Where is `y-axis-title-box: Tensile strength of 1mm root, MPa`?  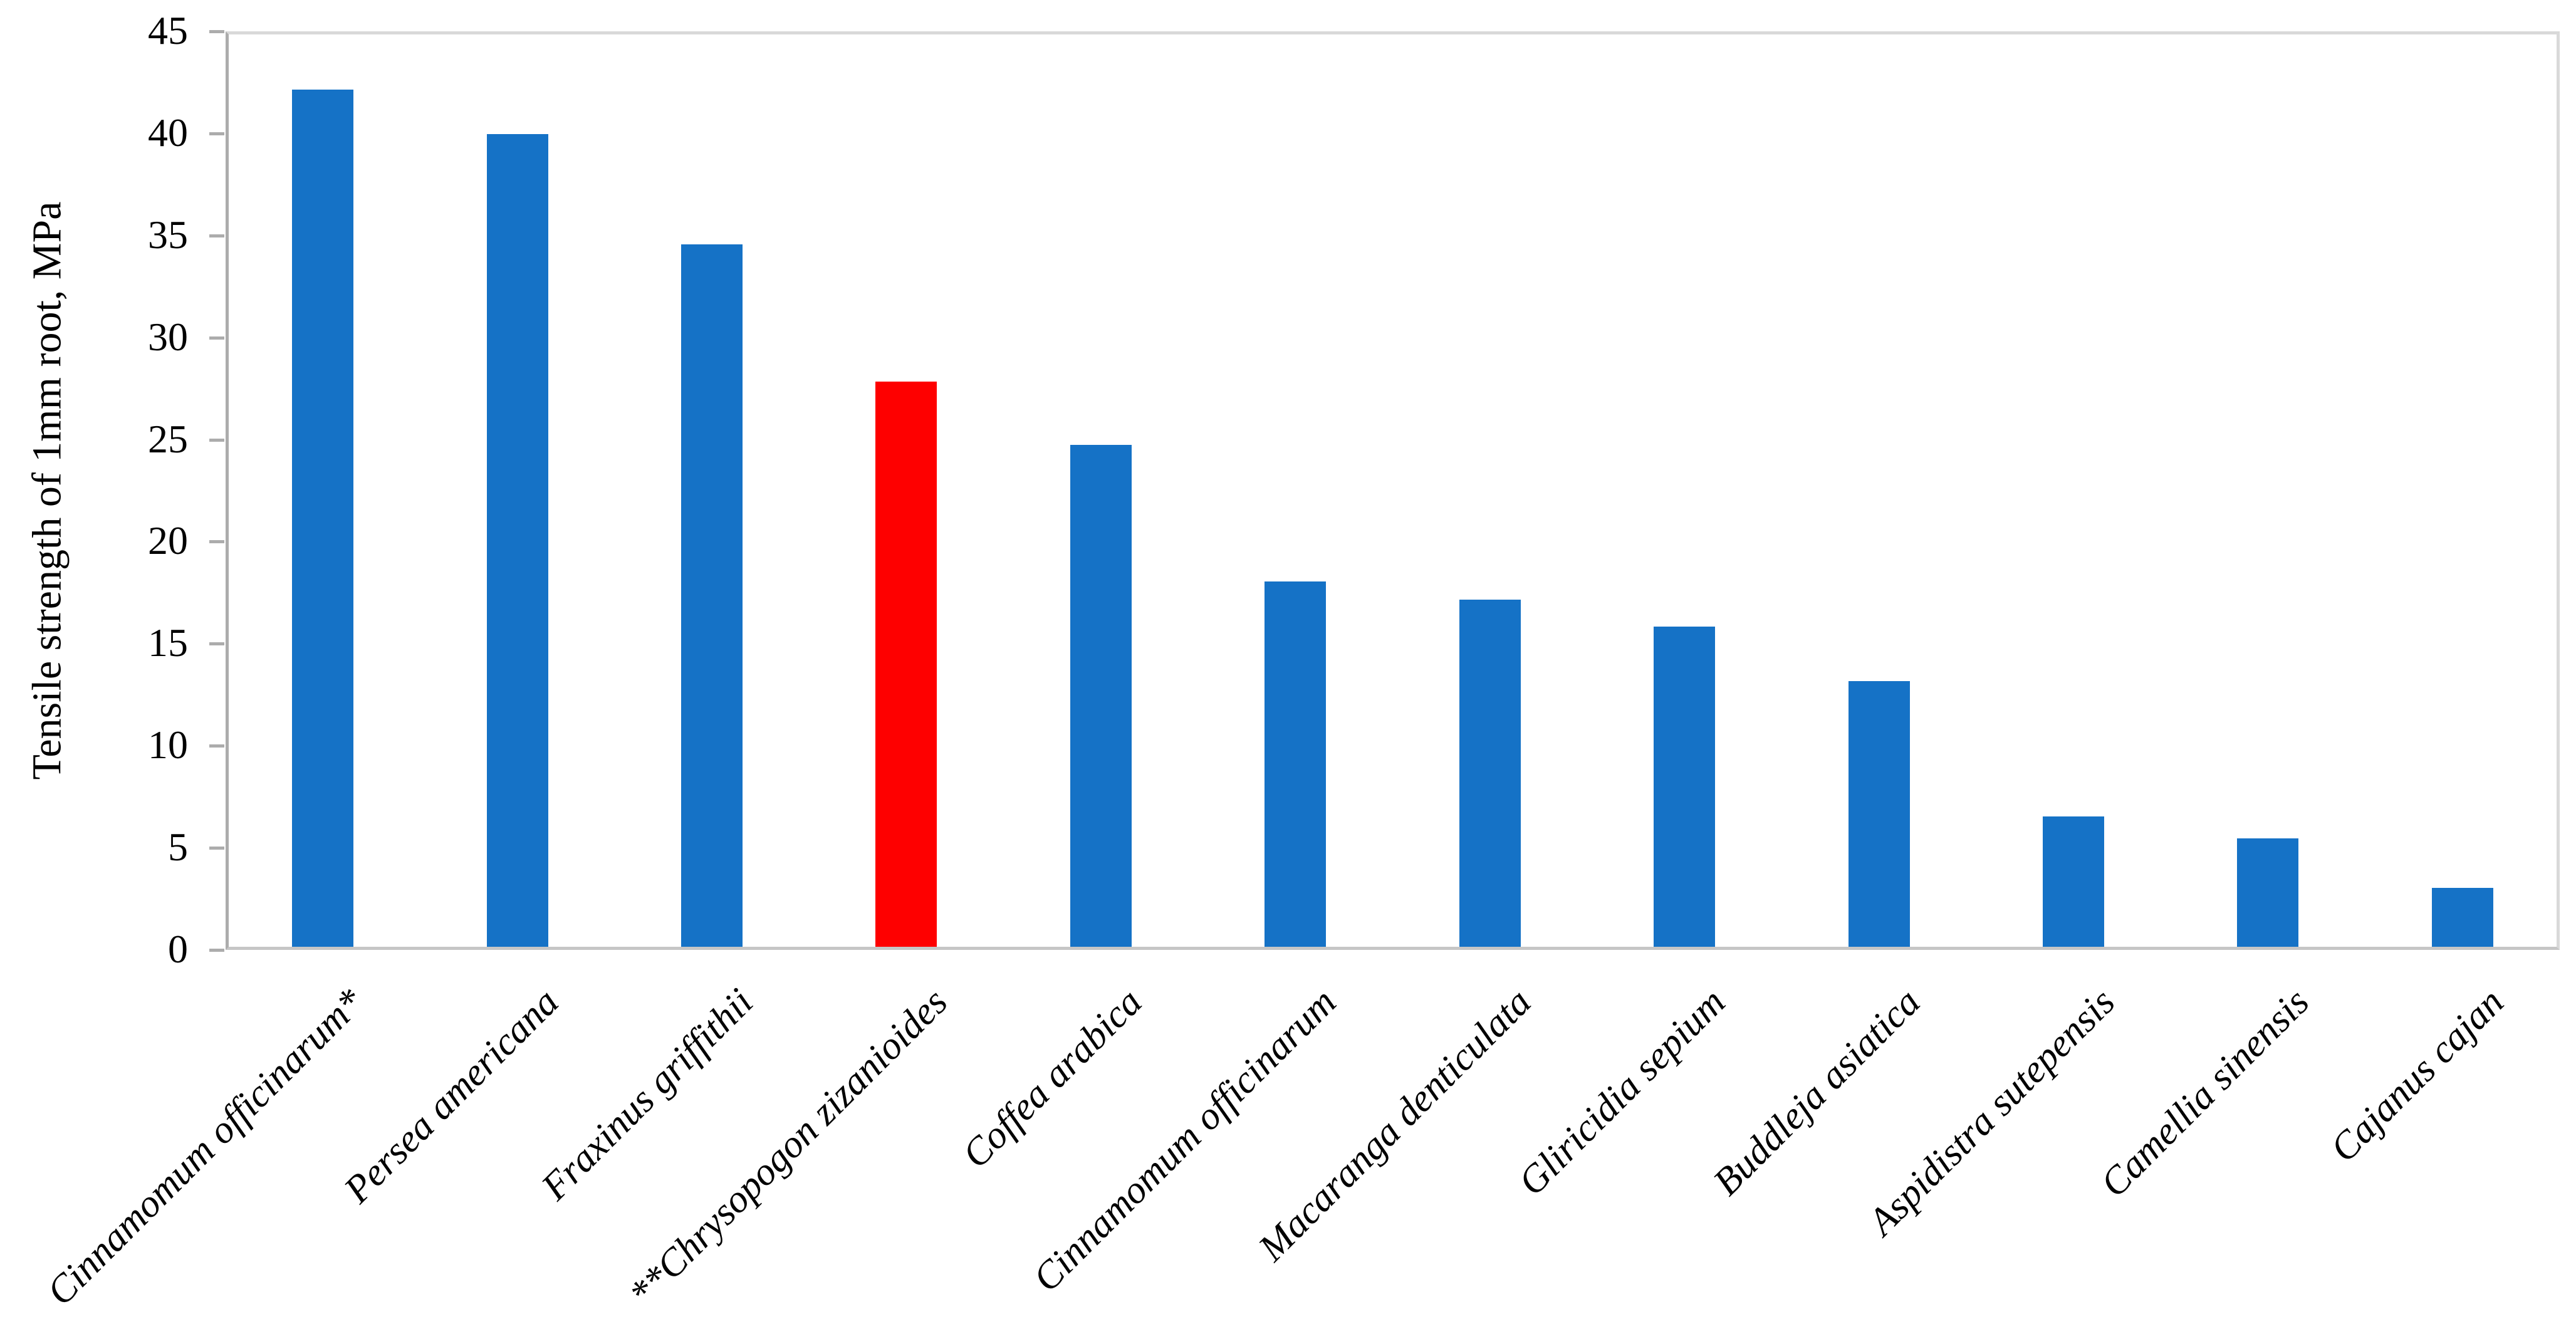 y-axis-title-box: Tensile strength of 1mm root, MPa is located at coordinates (47, 490).